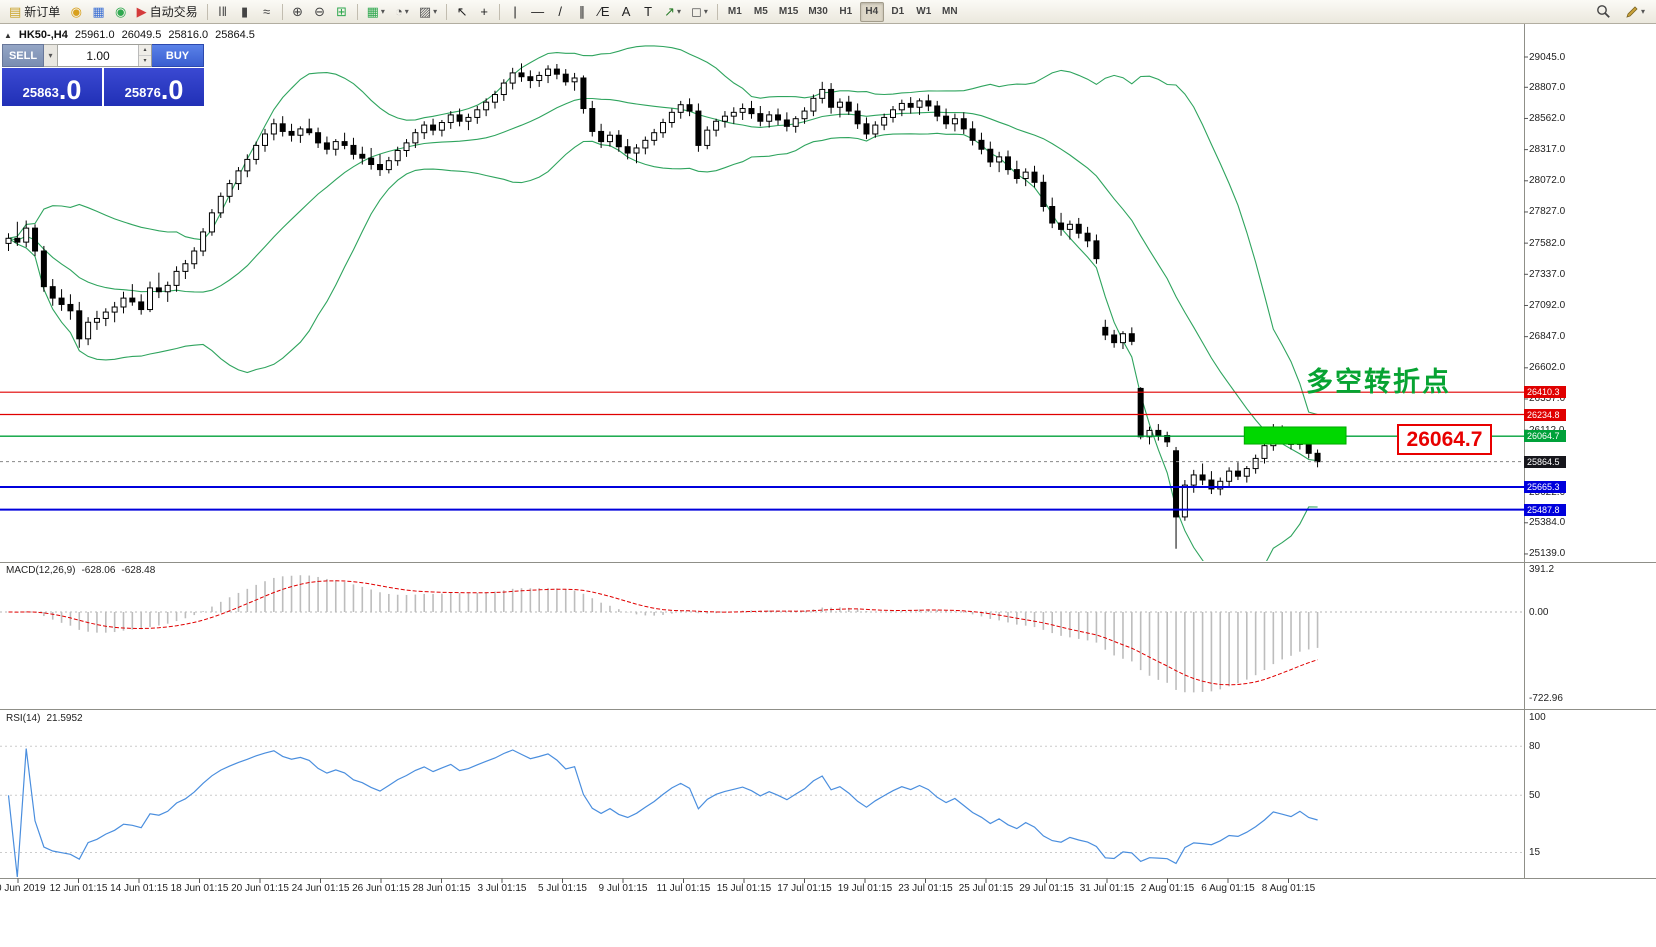 This screenshot has height=947, width=1656. Describe the element at coordinates (515, 12) in the screenshot. I see `vertical-line-button: |` at that location.